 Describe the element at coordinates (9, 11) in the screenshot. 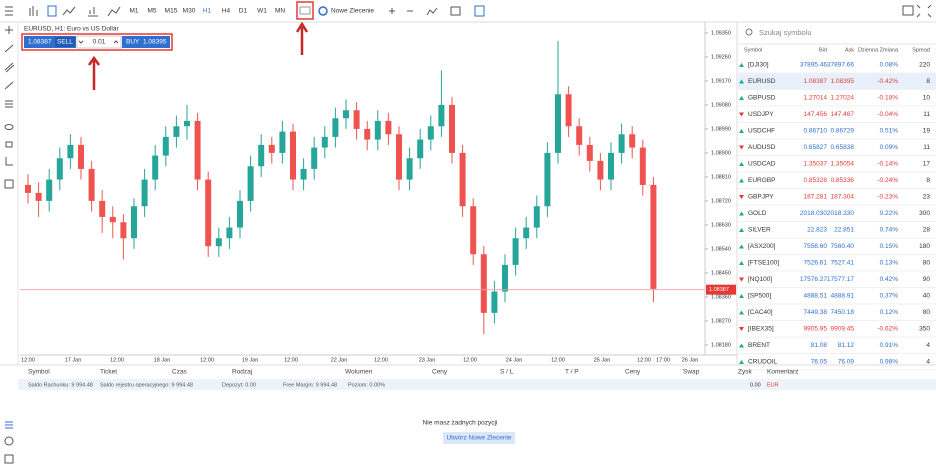

I see `menu-icon` at that location.